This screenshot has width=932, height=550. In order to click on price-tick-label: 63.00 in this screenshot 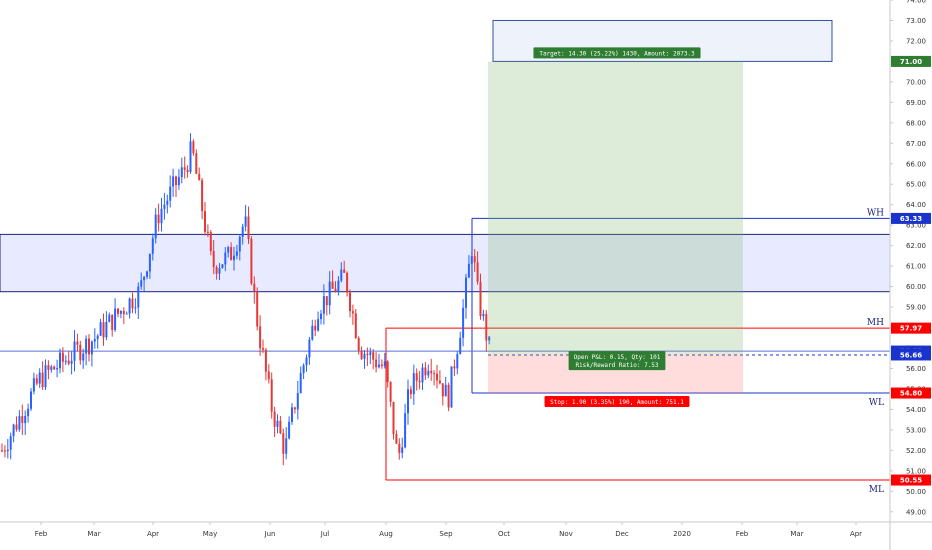, I will do `click(916, 226)`.